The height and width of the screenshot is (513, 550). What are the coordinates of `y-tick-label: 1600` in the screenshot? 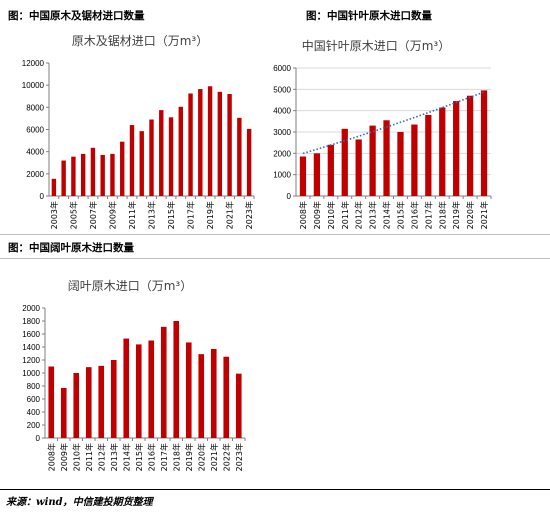 It's located at (31, 334).